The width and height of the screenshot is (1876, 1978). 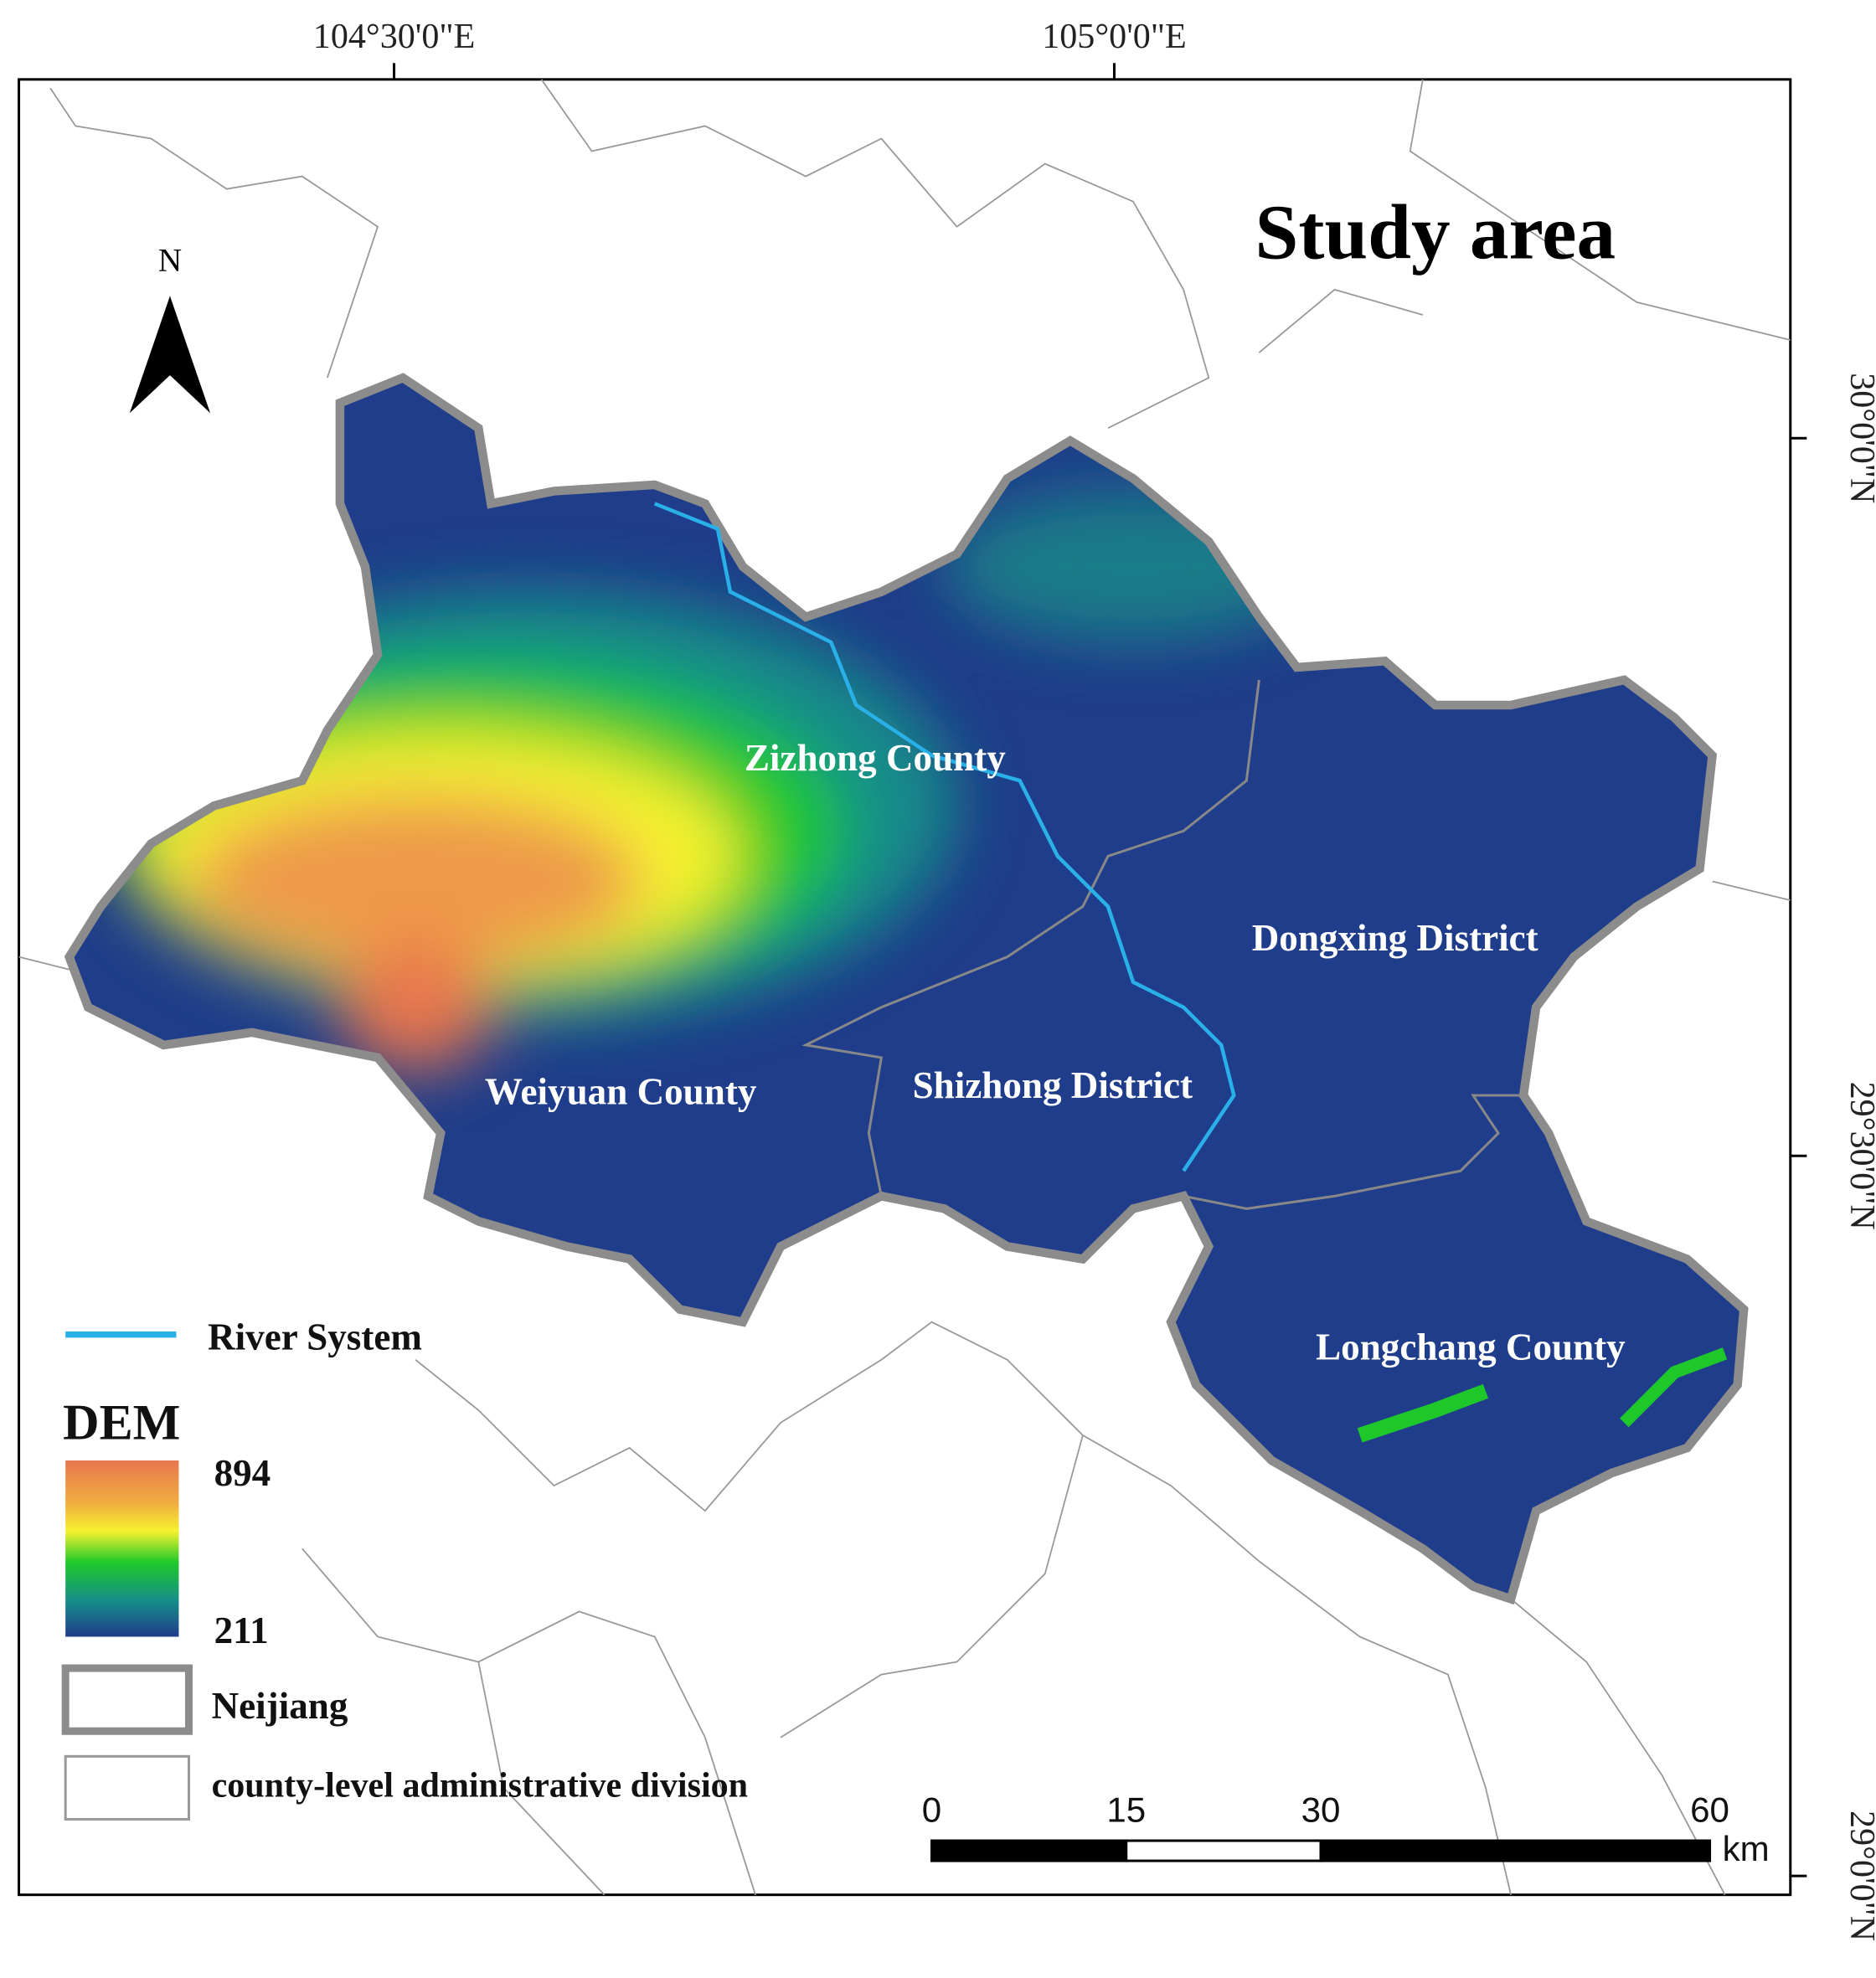 What do you see at coordinates (1859, 438) in the screenshot?
I see `lat-label: 30°0'0"N` at bounding box center [1859, 438].